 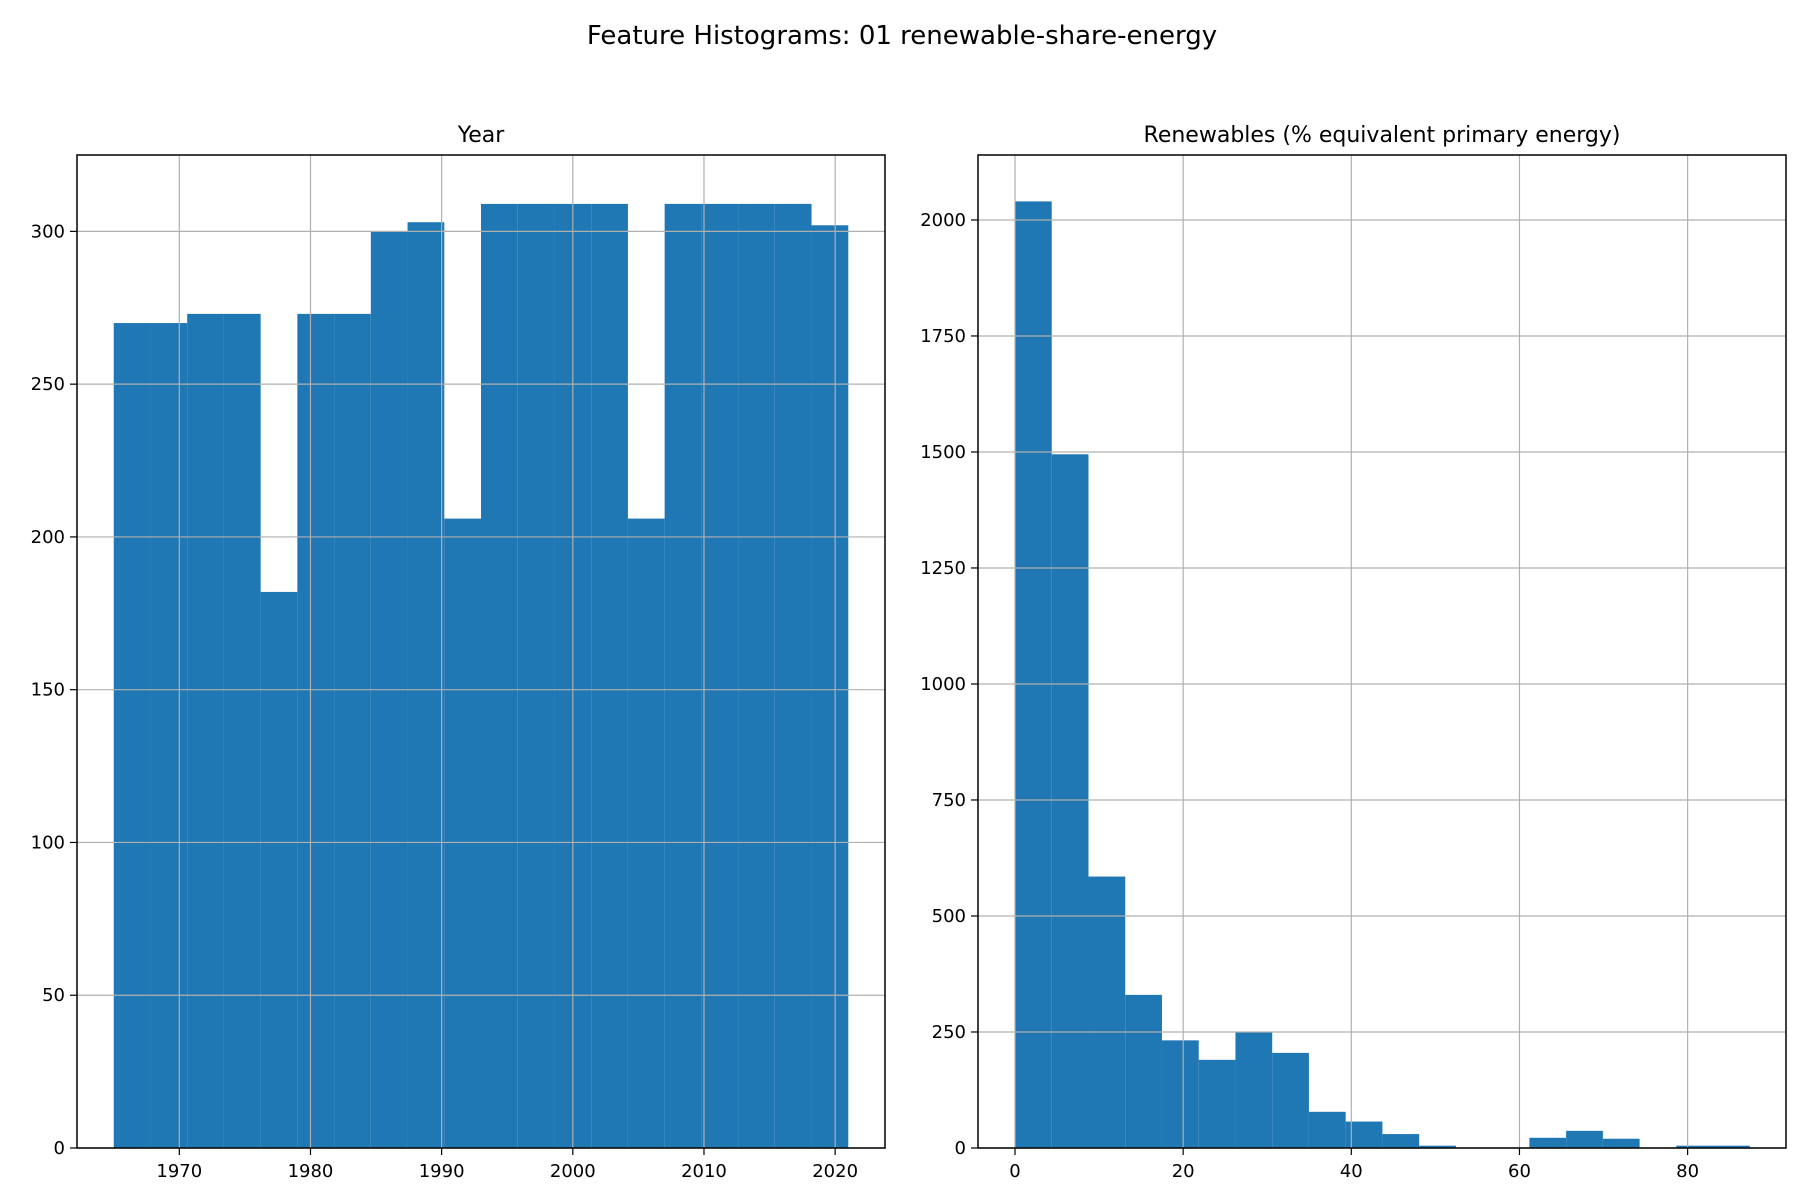 I want to click on y-tick-label: 1000, so click(x=943, y=684).